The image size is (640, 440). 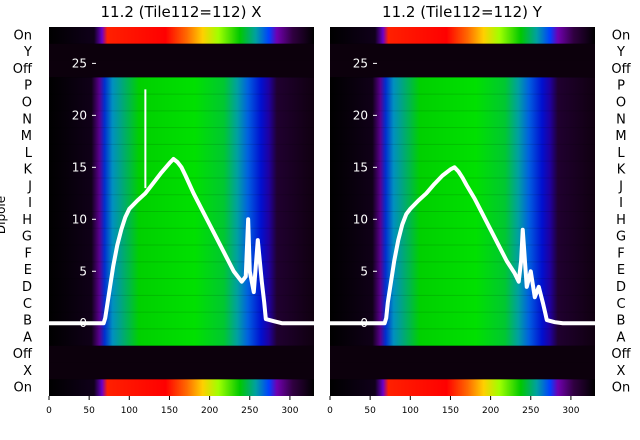 I want to click on chart-title: 11.2 (Tile112=112) Y, so click(x=462, y=12).